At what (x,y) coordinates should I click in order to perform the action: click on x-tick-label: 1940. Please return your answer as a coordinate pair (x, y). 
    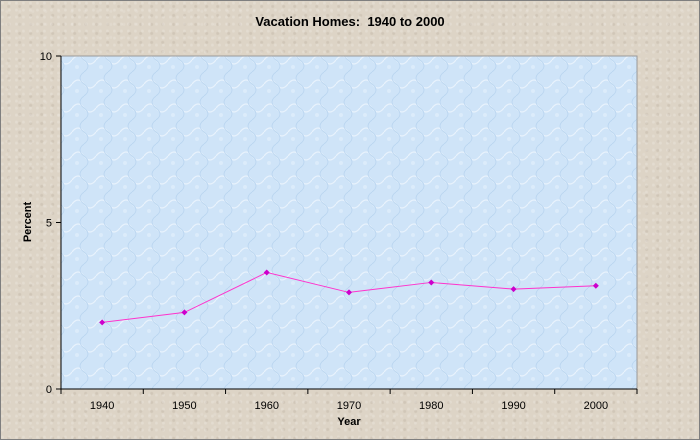
    Looking at the image, I should click on (102, 406).